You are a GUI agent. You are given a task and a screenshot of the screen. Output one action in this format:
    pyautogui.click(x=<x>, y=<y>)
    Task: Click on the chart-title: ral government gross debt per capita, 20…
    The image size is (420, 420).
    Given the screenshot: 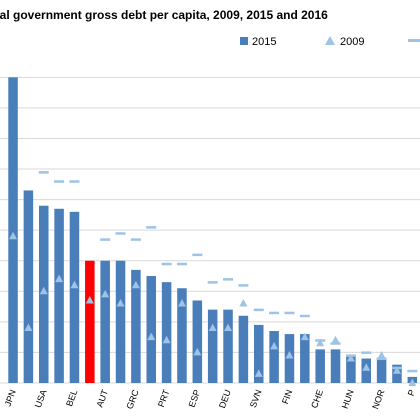 What is the action you would take?
    pyautogui.click(x=164, y=15)
    